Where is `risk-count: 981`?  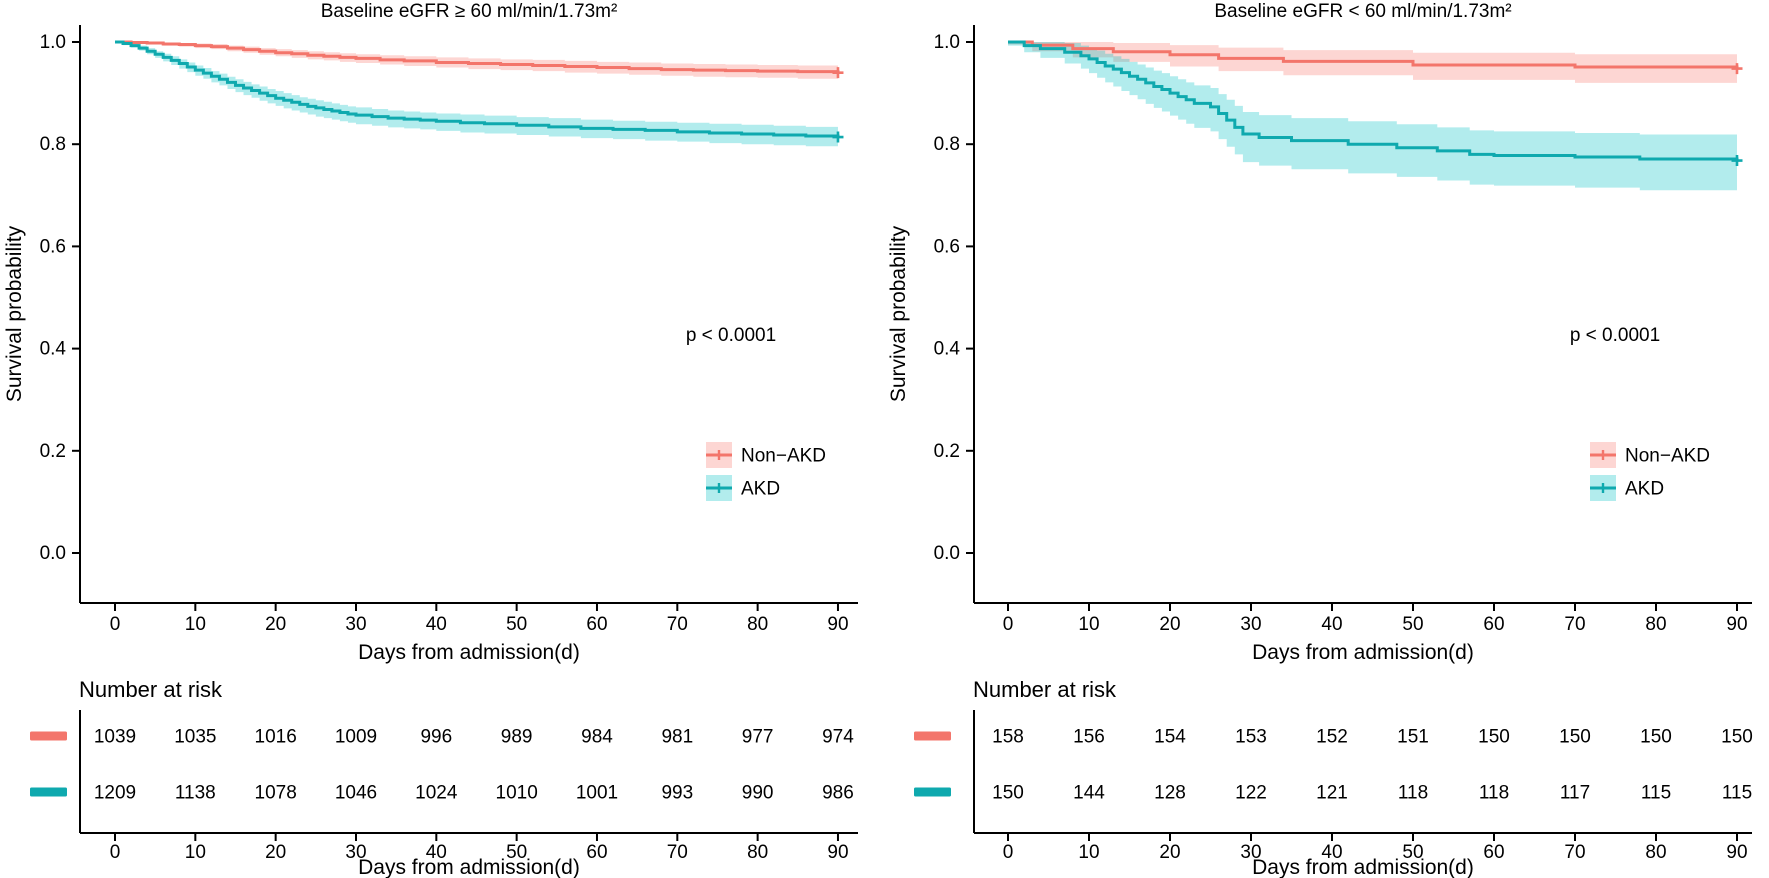 risk-count: 981 is located at coordinates (677, 737).